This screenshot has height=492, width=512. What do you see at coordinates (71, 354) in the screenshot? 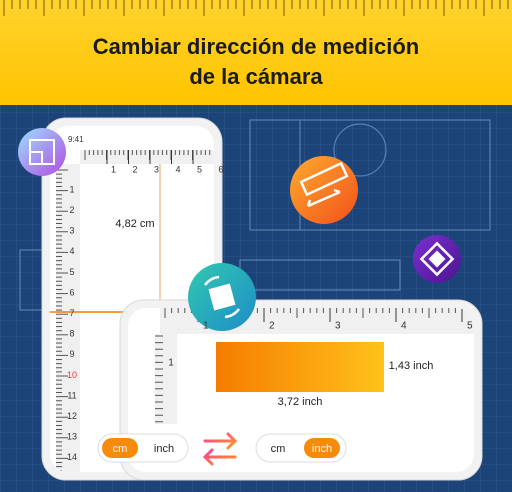
I see `ruler-label: 9` at bounding box center [71, 354].